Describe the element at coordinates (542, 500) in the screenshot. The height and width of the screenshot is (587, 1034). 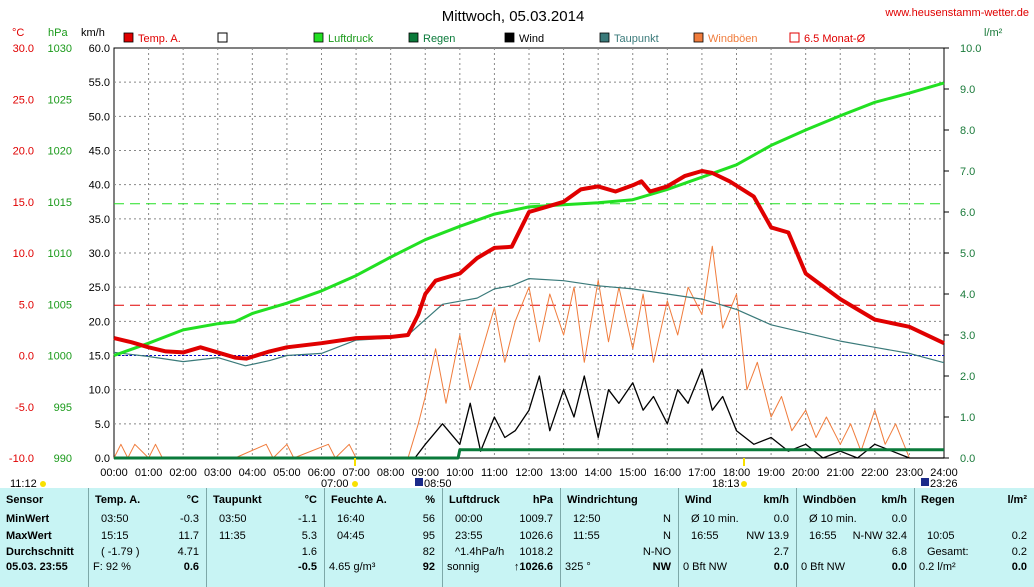
I see `column-unit: hPa` at that location.